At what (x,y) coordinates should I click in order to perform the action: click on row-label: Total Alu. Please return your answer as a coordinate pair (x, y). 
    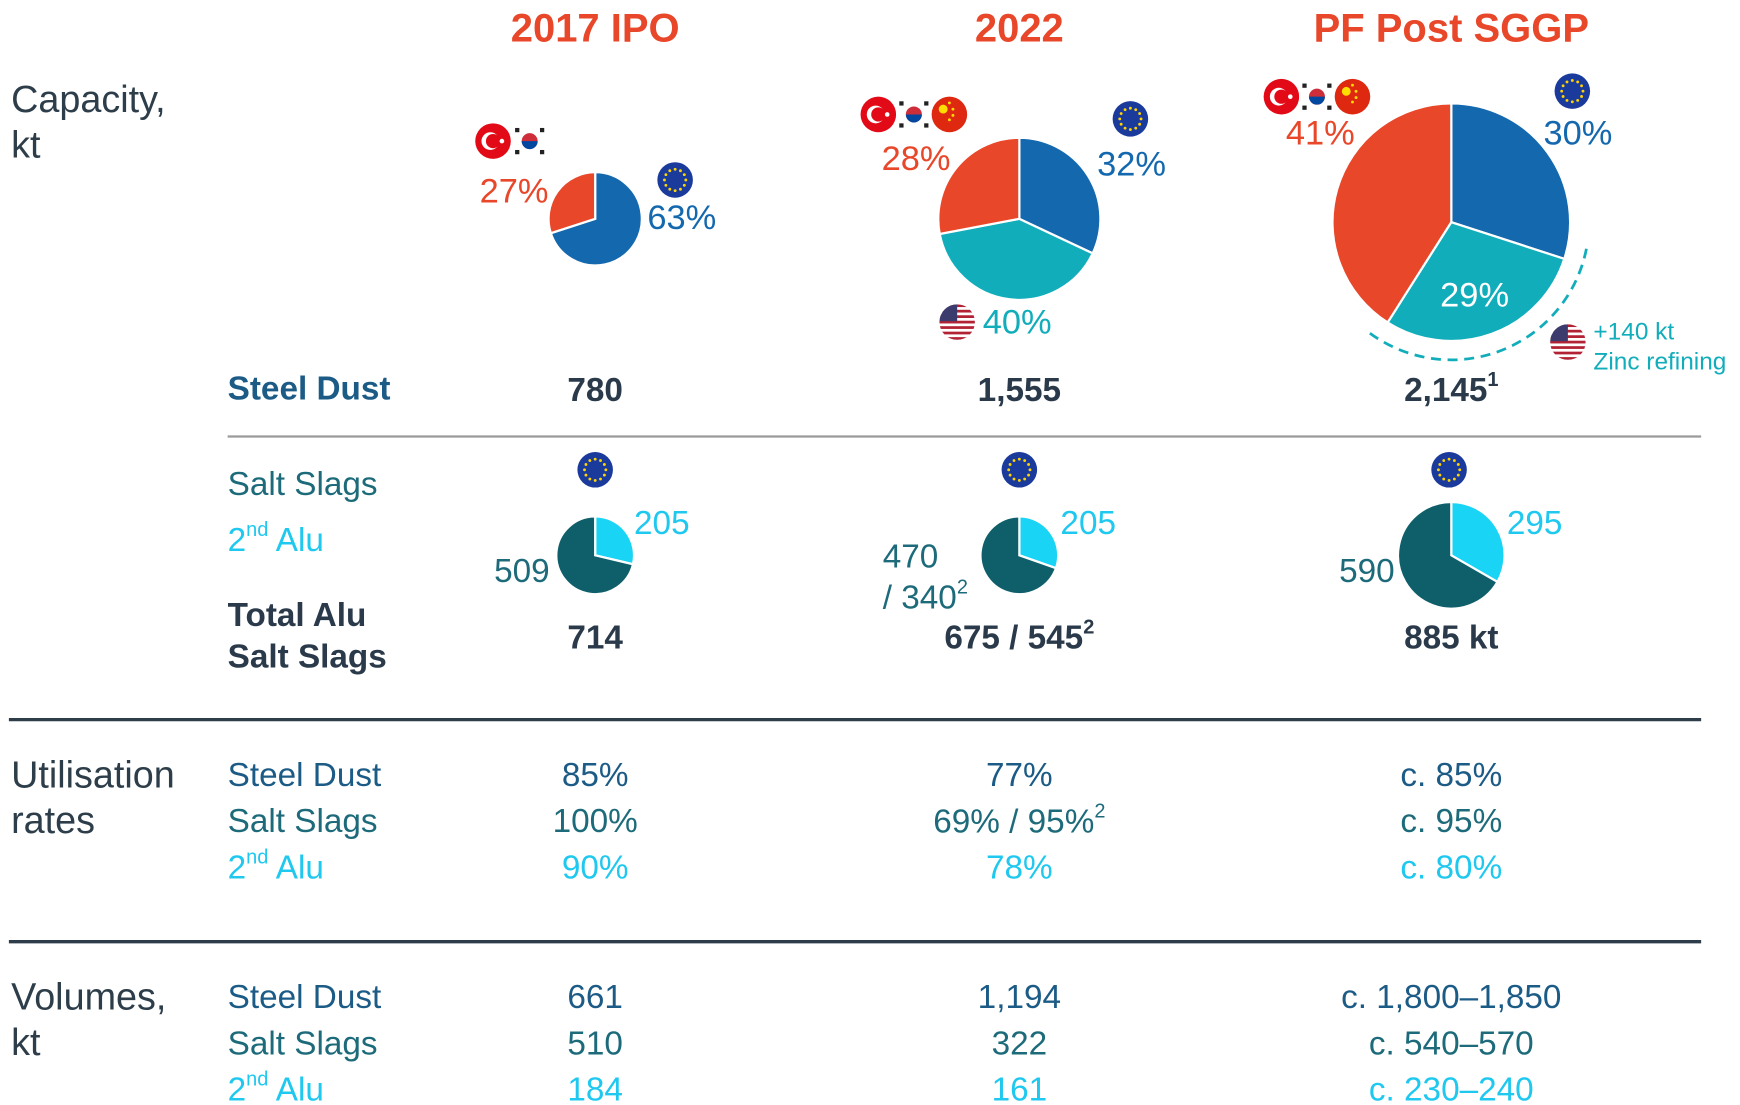
    Looking at the image, I should click on (297, 615).